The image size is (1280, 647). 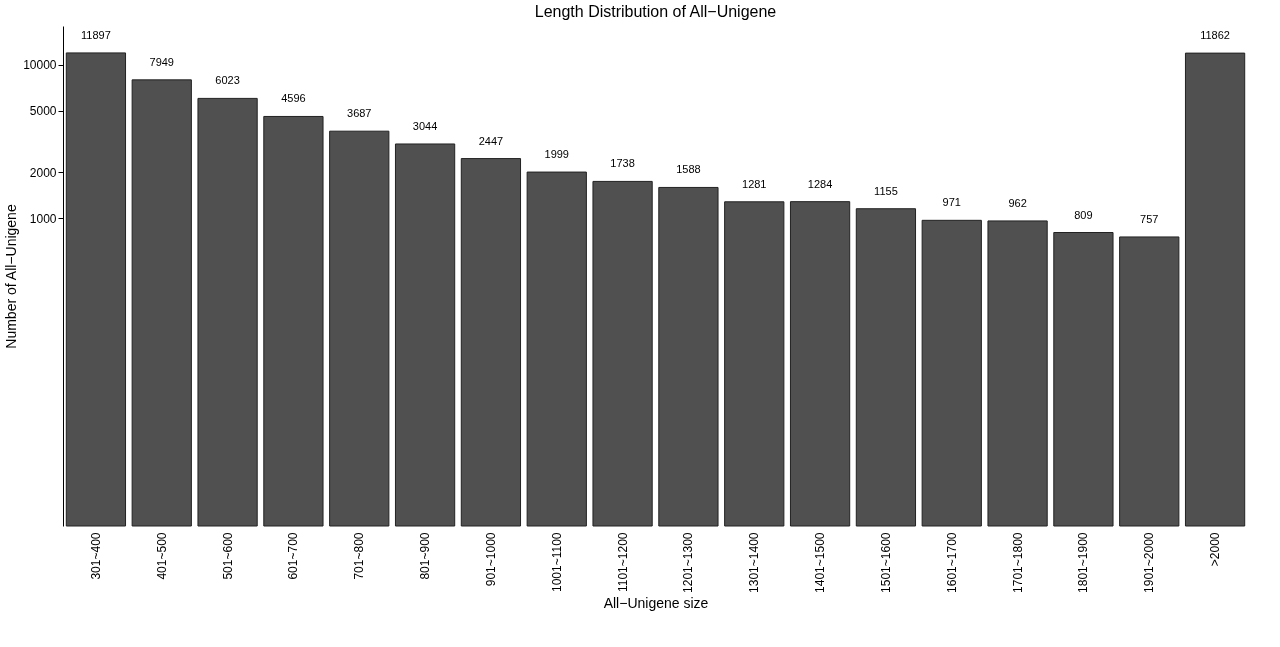 What do you see at coordinates (951, 562) in the screenshot?
I see `x-tick-label: 1601~1700` at bounding box center [951, 562].